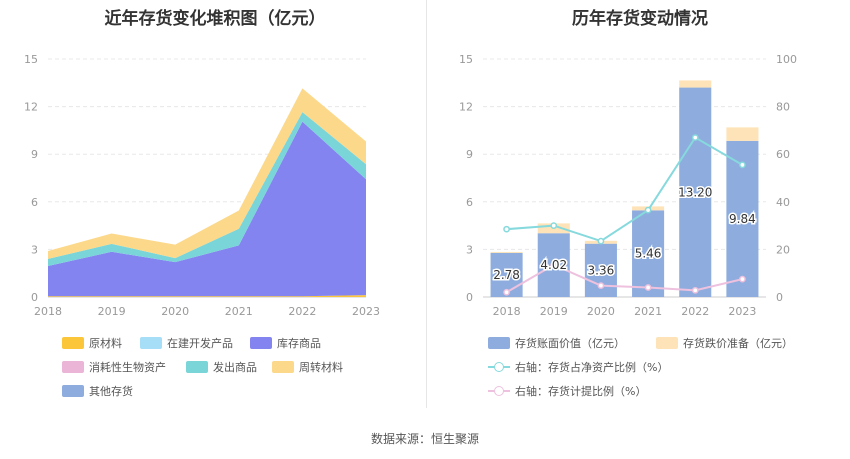 Image resolution: width=850 pixels, height=459 pixels. Describe the element at coordinates (469, 249) in the screenshot. I see `y-left-tick-label: 3` at that location.